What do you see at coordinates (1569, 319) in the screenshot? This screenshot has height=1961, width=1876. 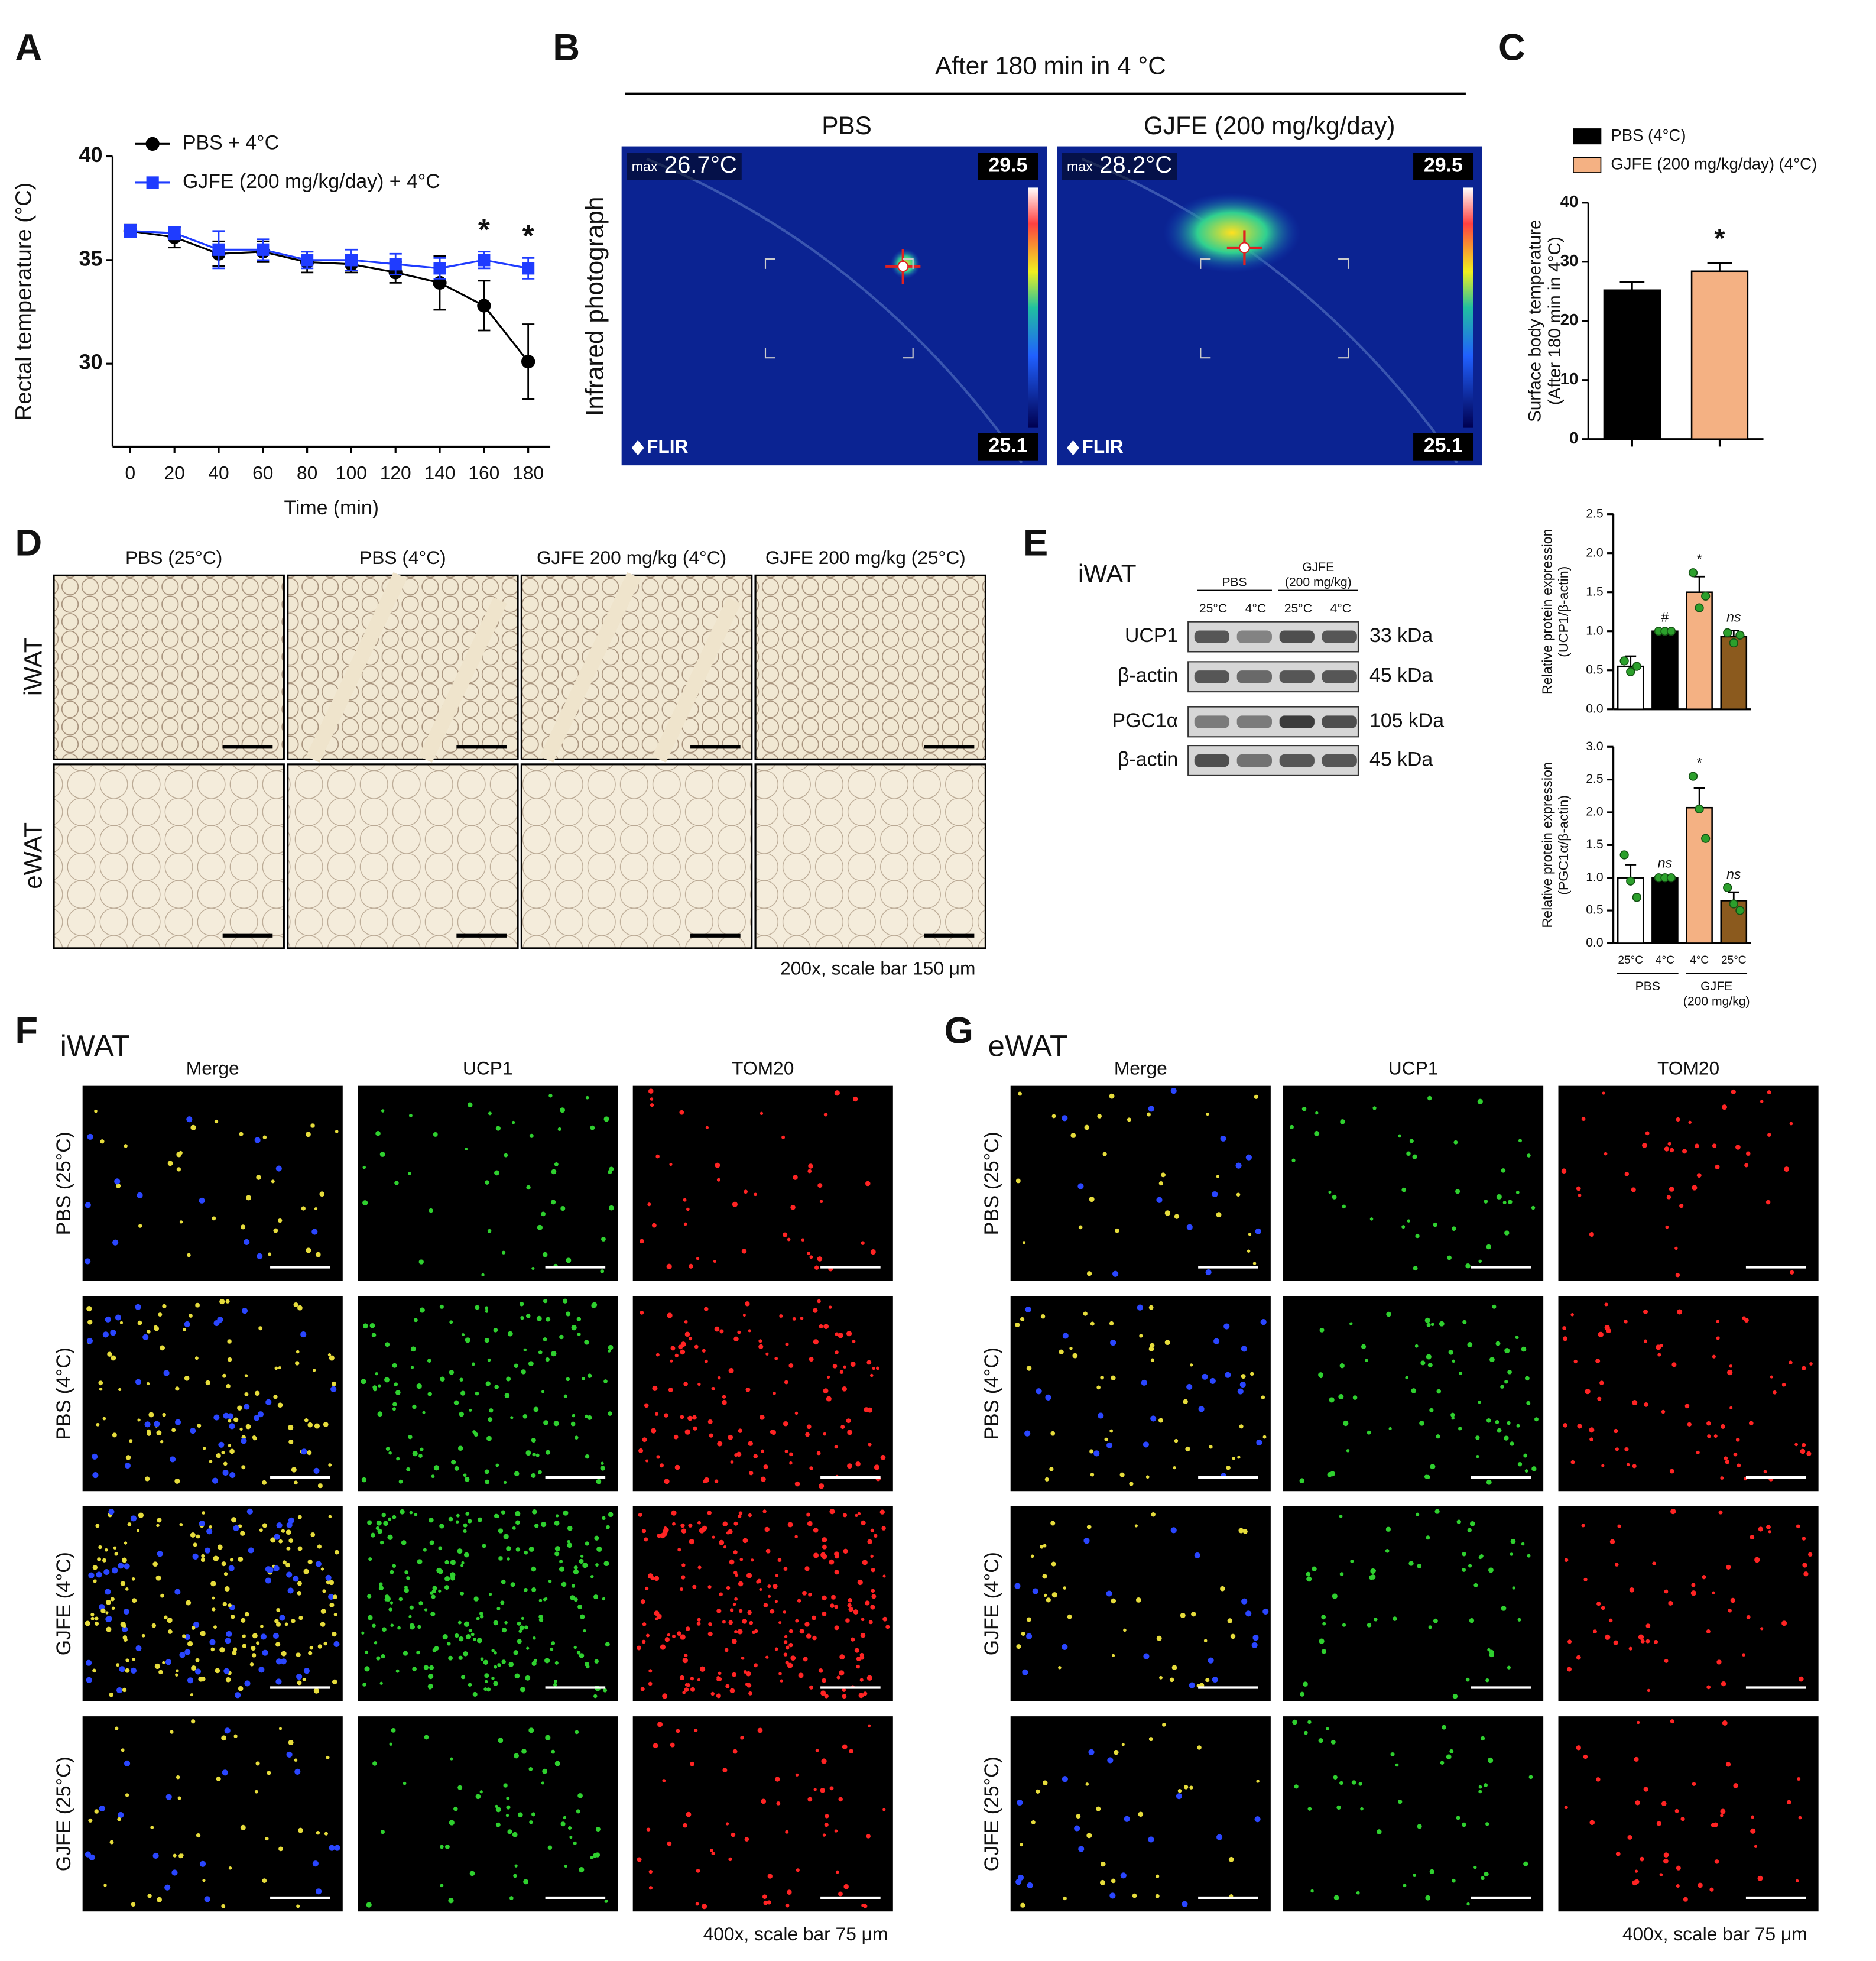 I see `y-tick-label: 20` at bounding box center [1569, 319].